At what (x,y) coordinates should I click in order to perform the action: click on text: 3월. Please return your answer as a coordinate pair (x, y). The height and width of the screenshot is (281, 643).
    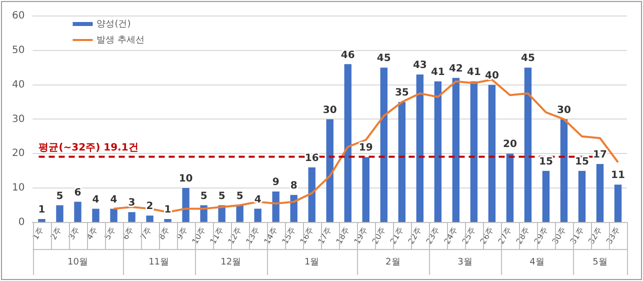
    Looking at the image, I should click on (465, 262).